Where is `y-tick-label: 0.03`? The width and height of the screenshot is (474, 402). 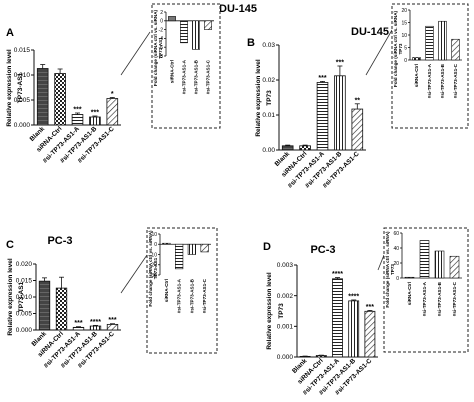 y-tick-label: 0.03 is located at coordinates (268, 45).